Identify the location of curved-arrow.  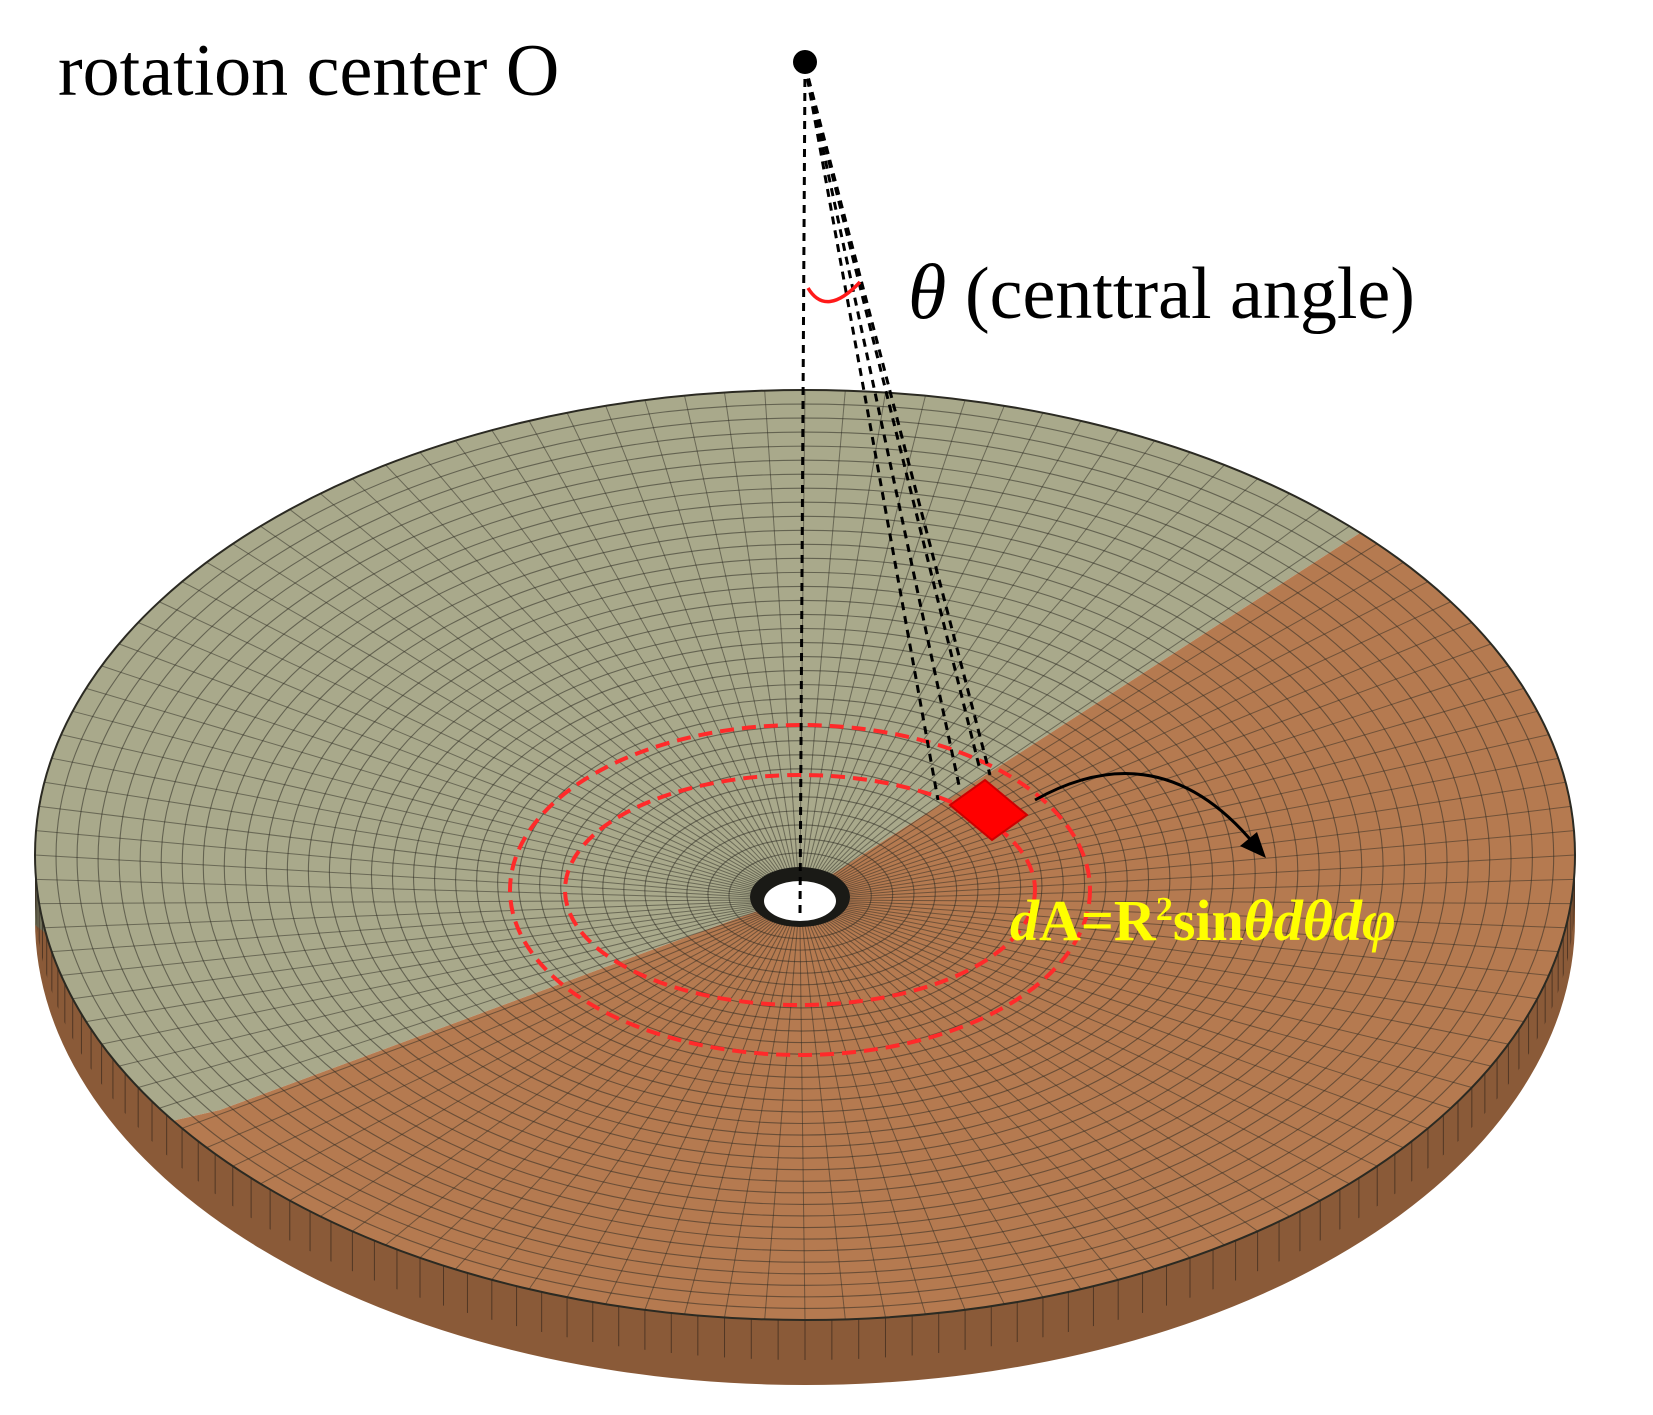
(1150, 815).